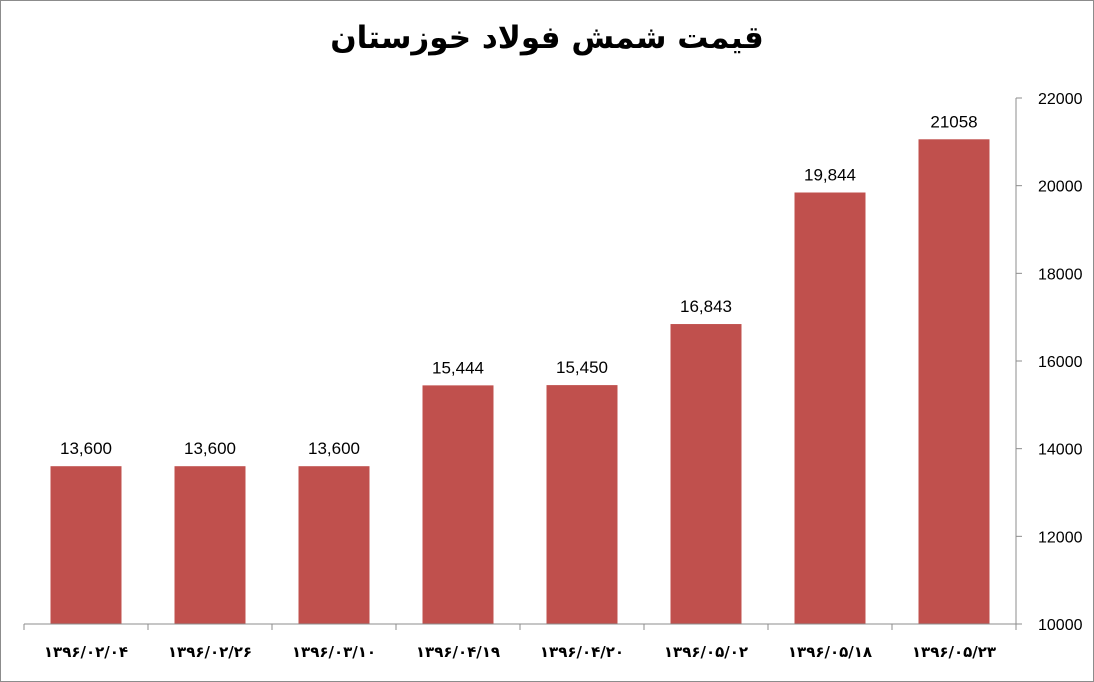  Describe the element at coordinates (1060, 99) in the screenshot. I see `y-tick-label: 22000` at that location.